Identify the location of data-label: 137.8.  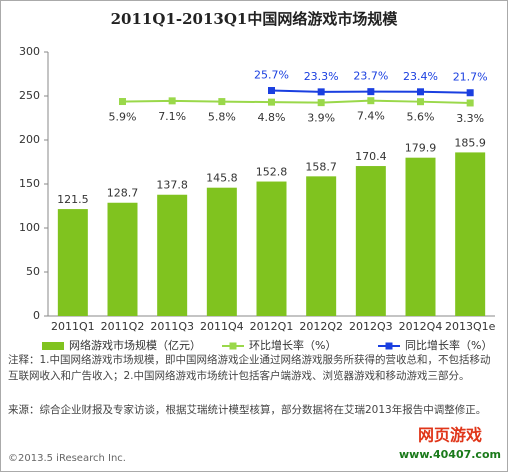
(172, 185).